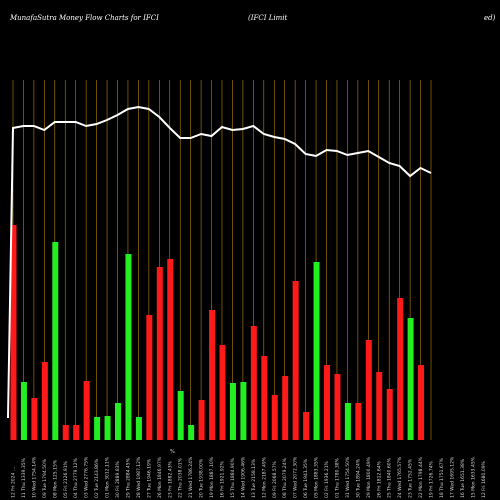 Image resolution: width=500 pixels, height=500 pixels. I want to click on x-tick-label: 05 Fri 2126.91%, so click(66, 479).